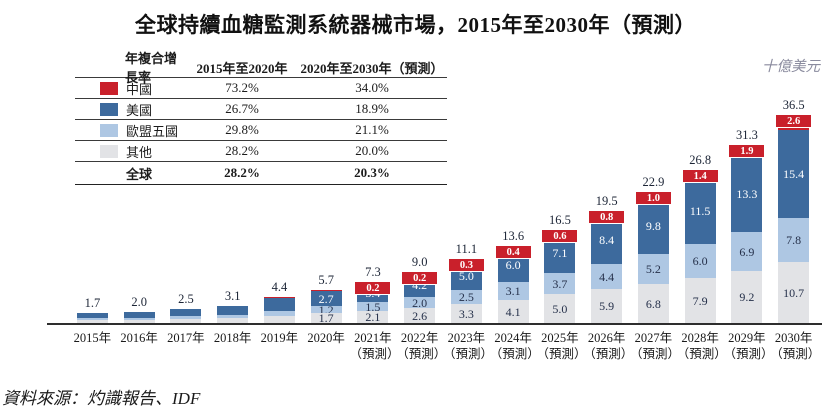  I want to click on segment-eu5: 7.8, so click(794, 240).